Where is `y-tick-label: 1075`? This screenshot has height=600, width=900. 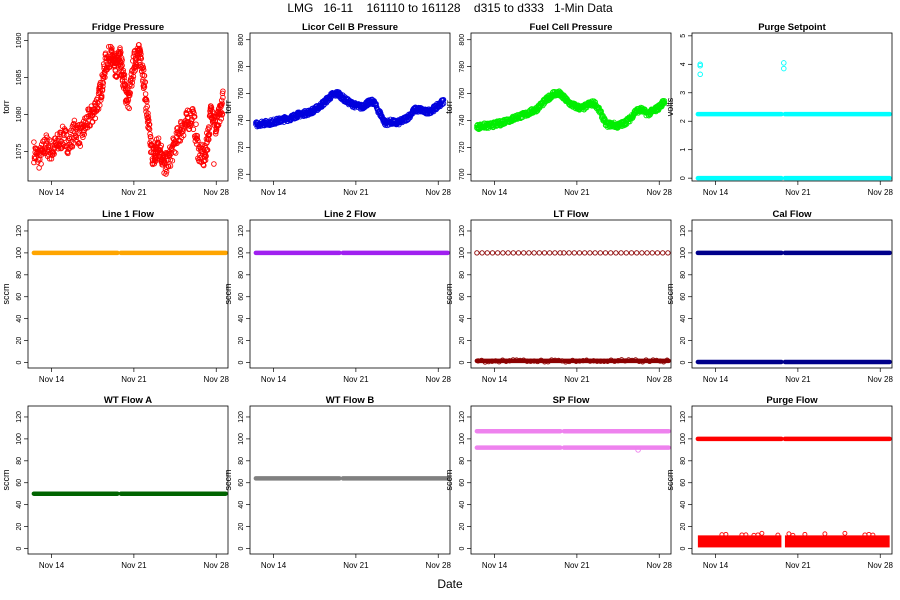
y-tick-label: 1075 is located at coordinates (19, 152).